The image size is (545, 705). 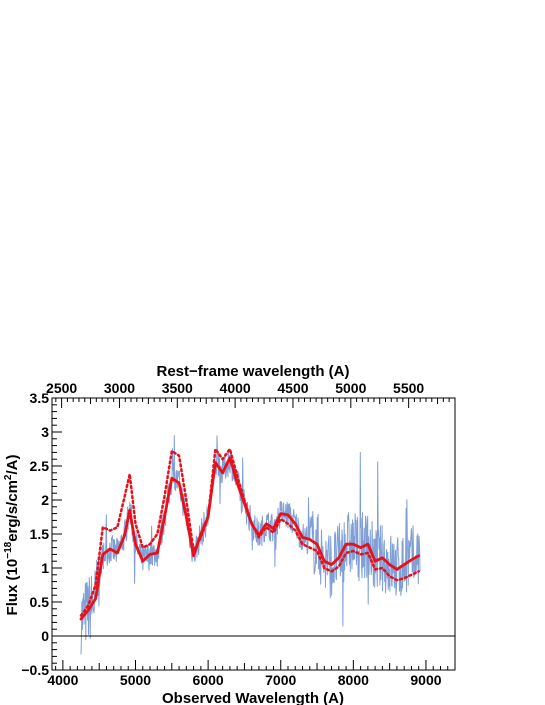 What do you see at coordinates (40, 534) in the screenshot?
I see `y-tick-label: 1.5` at bounding box center [40, 534].